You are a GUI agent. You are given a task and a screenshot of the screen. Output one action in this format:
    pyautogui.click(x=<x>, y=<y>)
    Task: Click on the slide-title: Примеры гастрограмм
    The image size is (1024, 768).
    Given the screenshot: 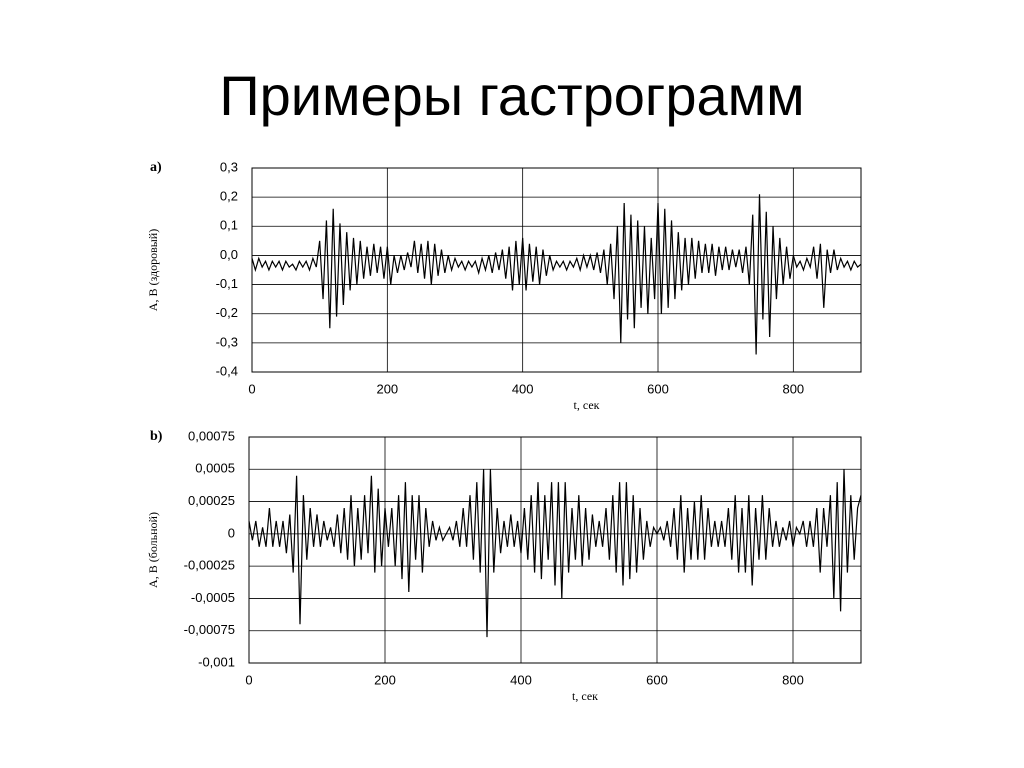 What is the action you would take?
    pyautogui.click(x=511, y=95)
    